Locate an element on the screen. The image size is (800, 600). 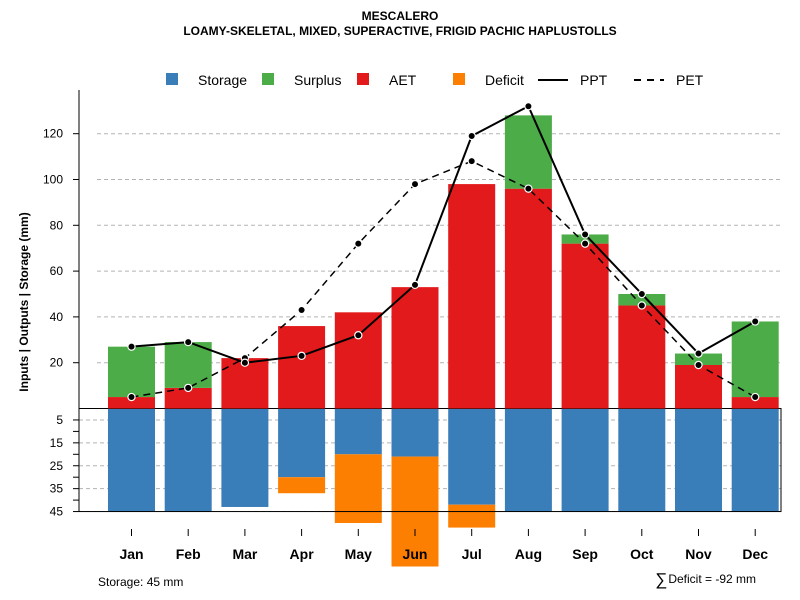
x-tick-label: Sep is located at coordinates (585, 554).